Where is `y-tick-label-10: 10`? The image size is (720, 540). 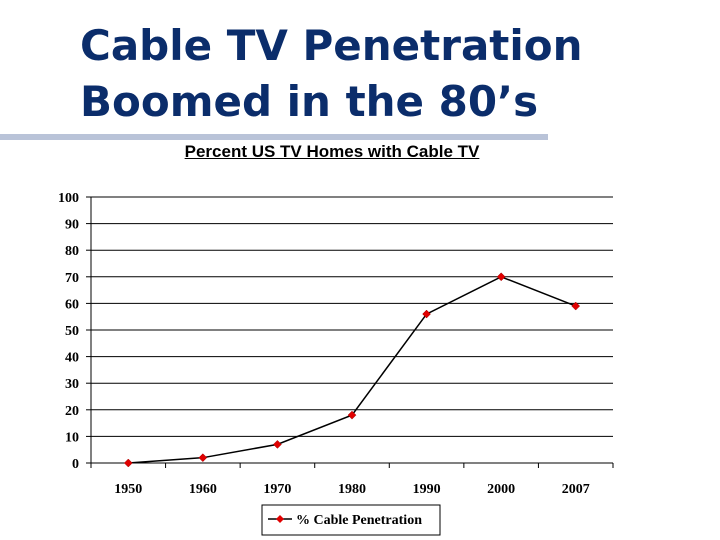 y-tick-label-10: 10 is located at coordinates (72, 437).